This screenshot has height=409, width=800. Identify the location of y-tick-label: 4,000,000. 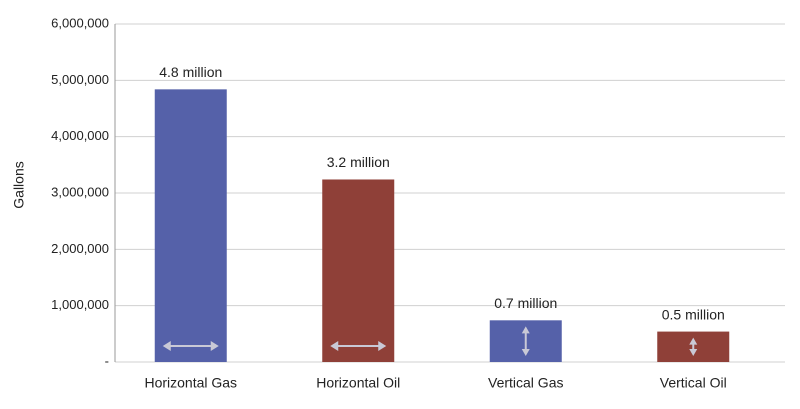
(80, 135).